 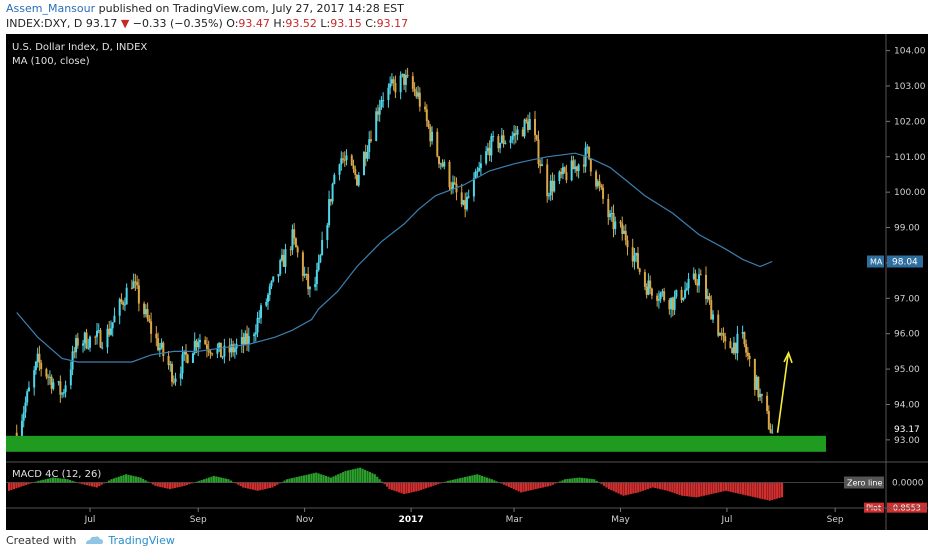 I want to click on price-tick-label: 93.00, so click(x=907, y=441).